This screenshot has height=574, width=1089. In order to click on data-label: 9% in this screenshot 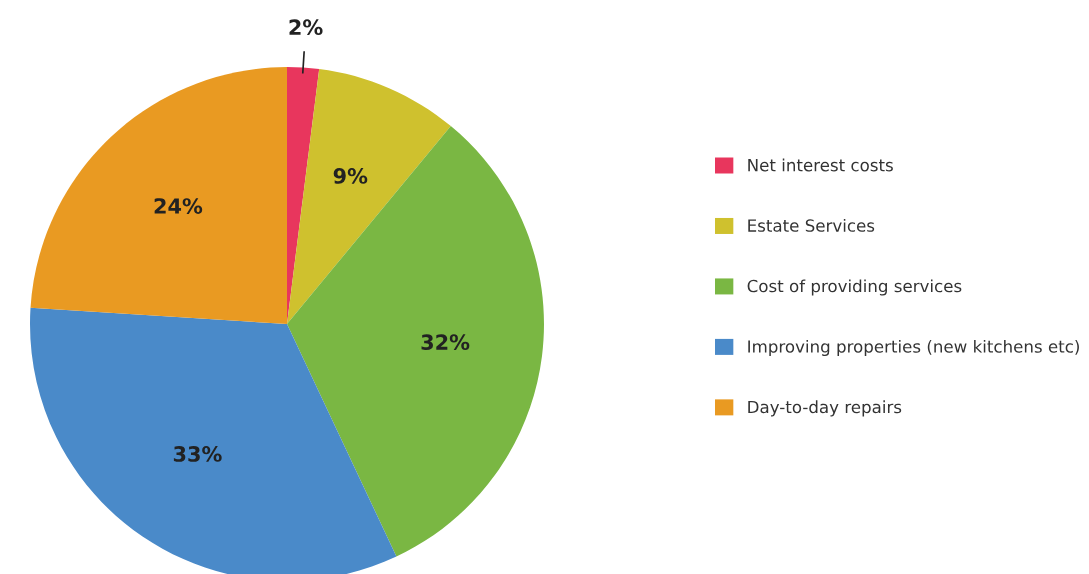, I will do `click(350, 176)`.